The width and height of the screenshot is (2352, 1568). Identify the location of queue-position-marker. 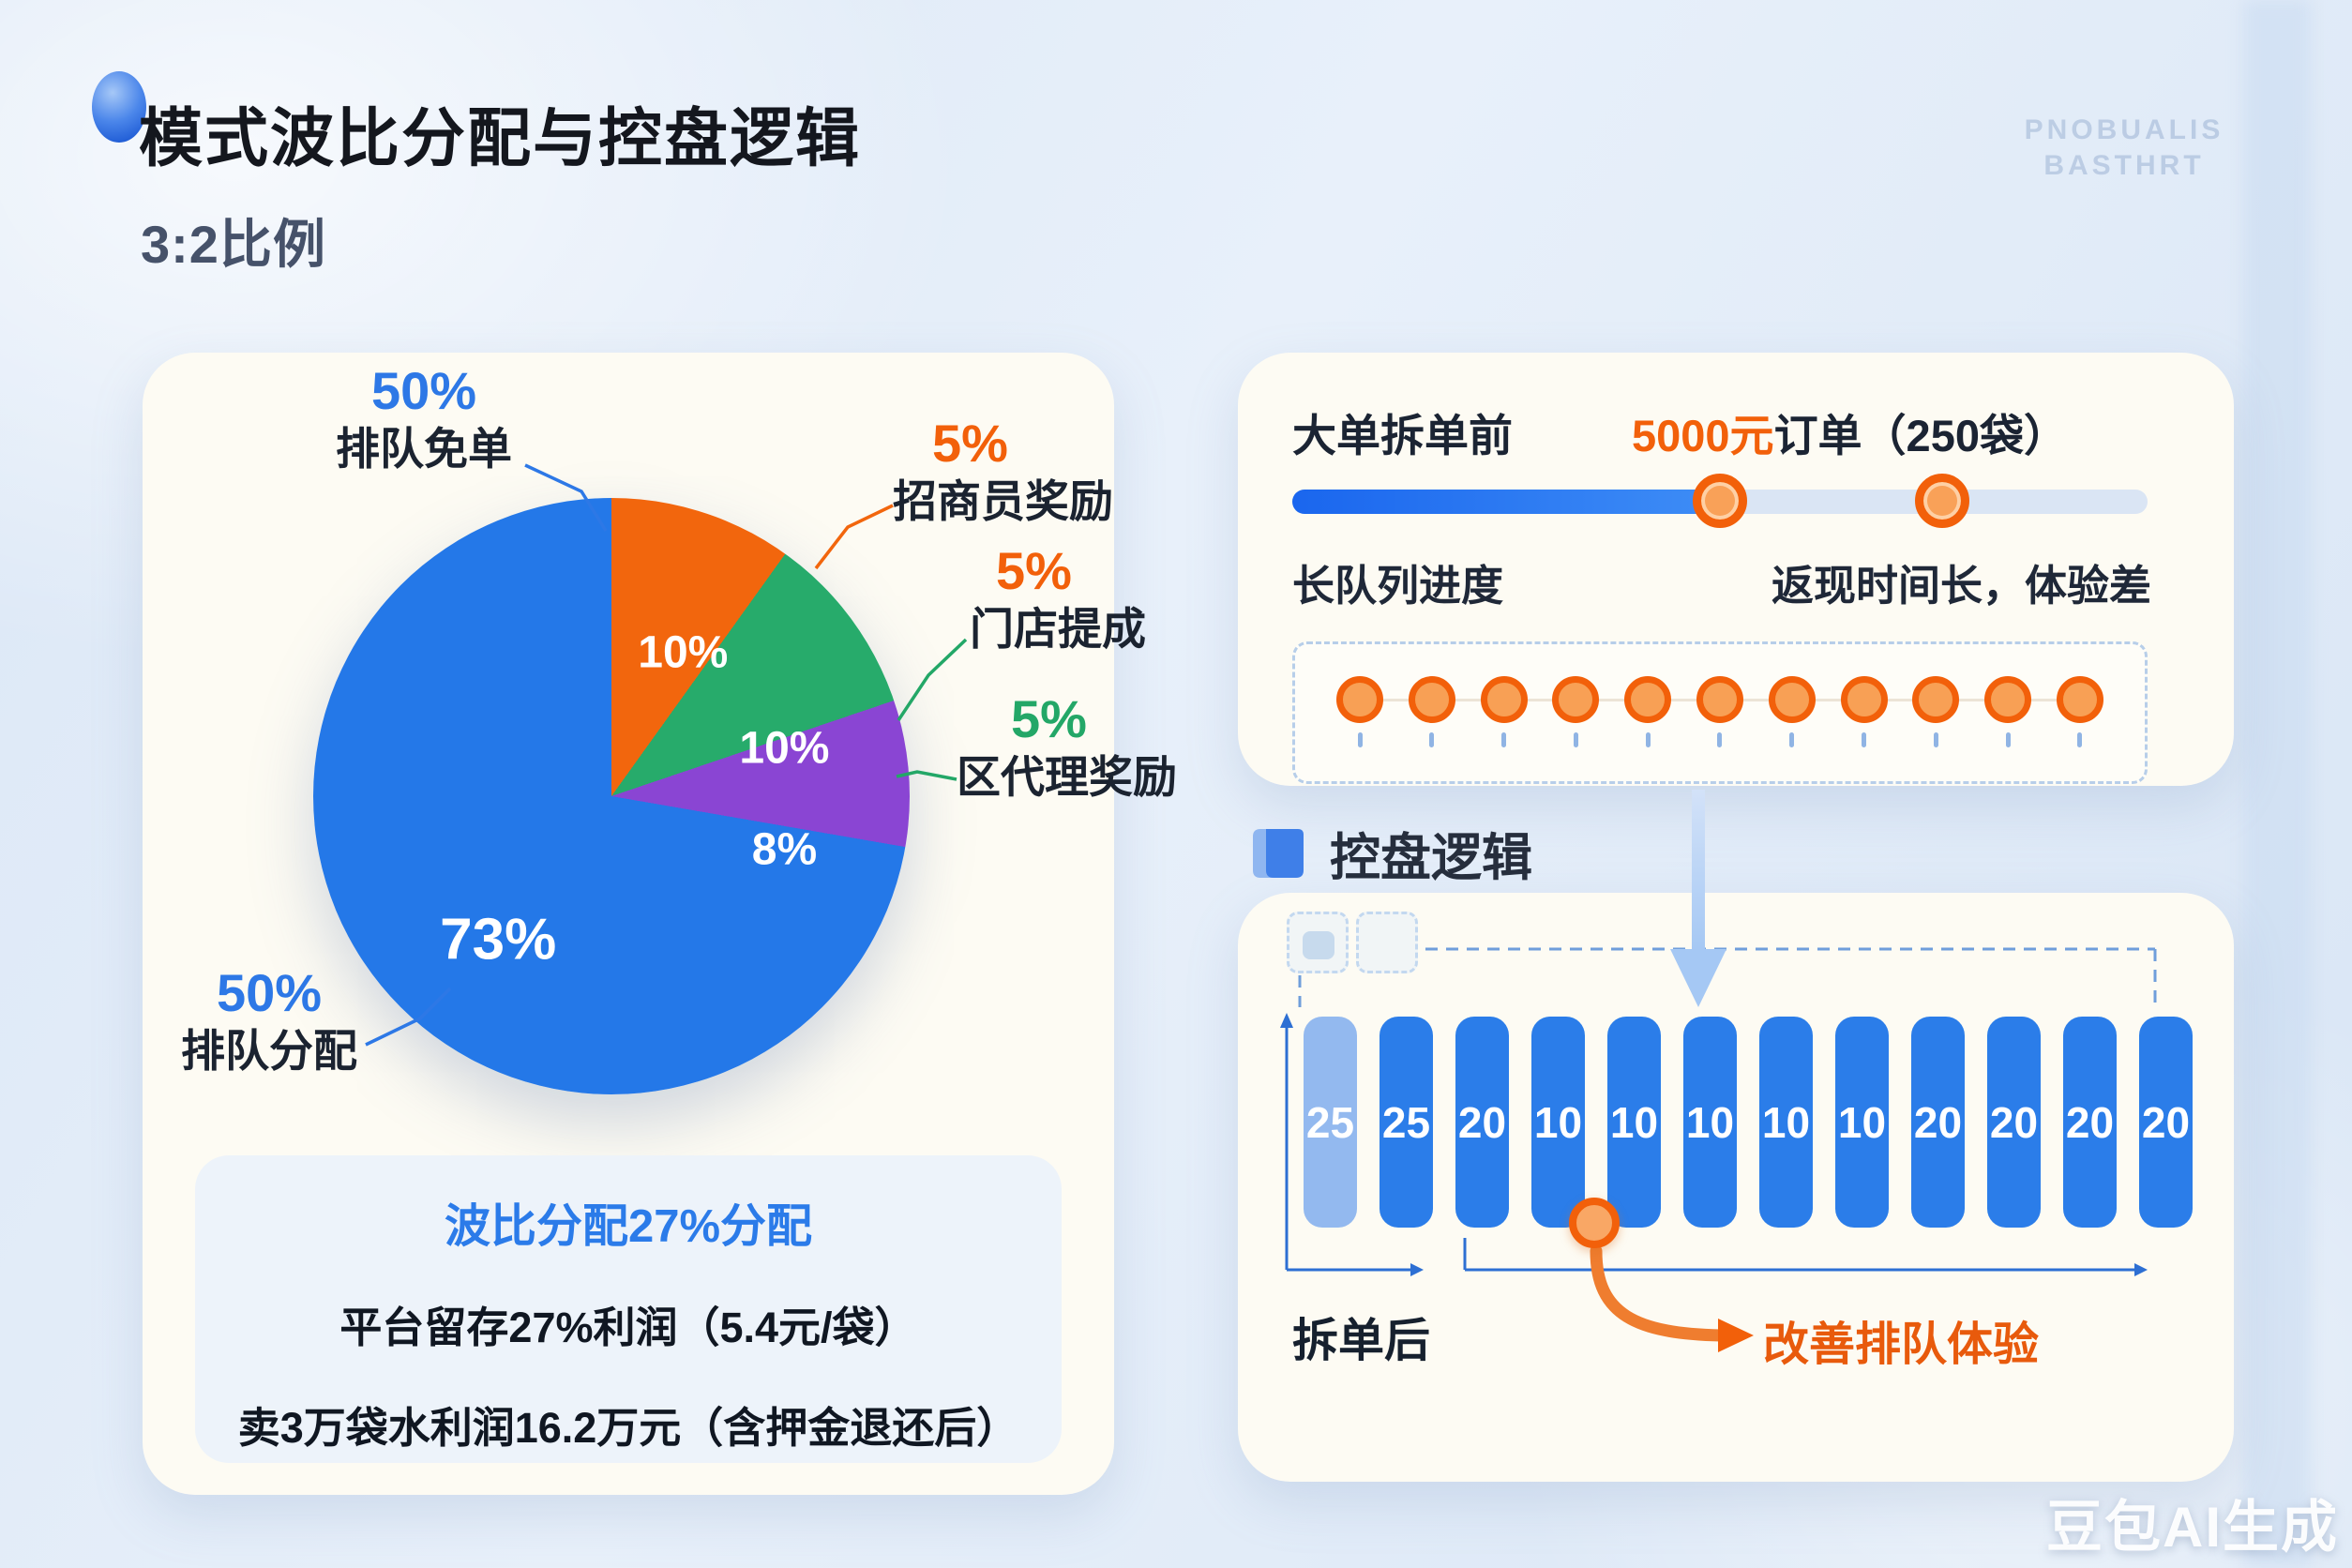
(1594, 1223).